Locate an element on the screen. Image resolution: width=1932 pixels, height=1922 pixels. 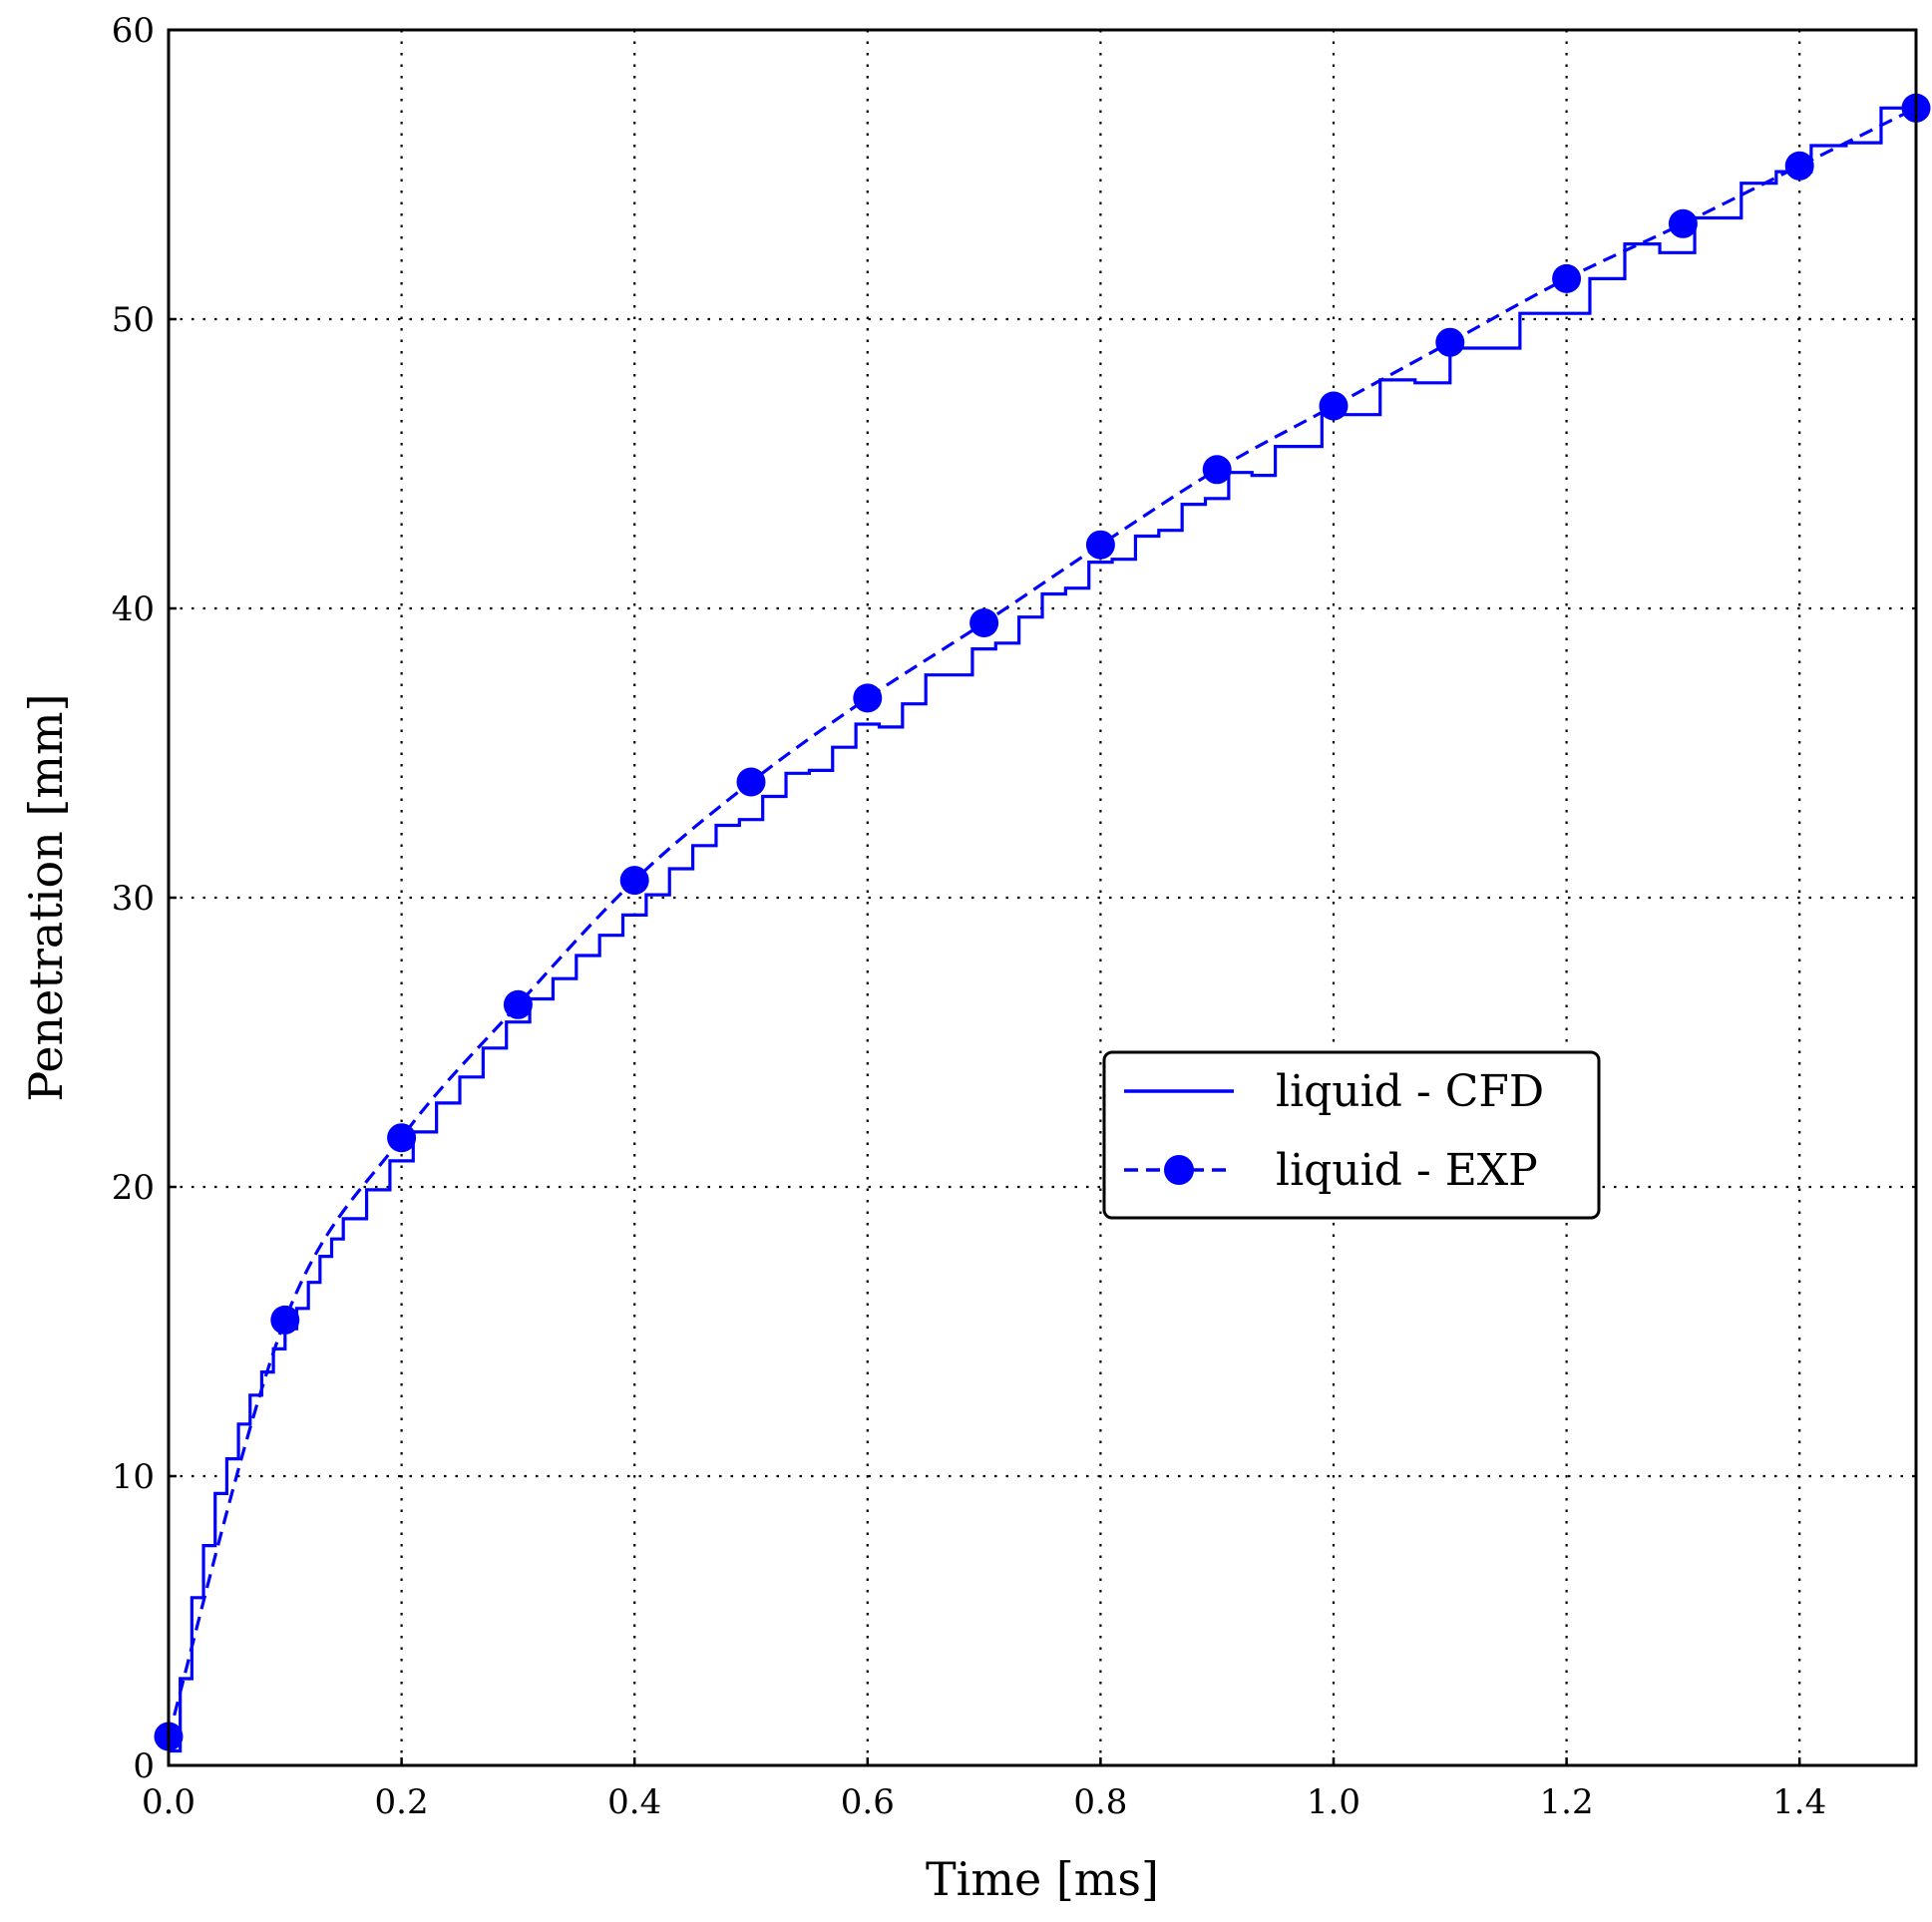
x-tick-label: 1.4 is located at coordinates (1799, 1802).